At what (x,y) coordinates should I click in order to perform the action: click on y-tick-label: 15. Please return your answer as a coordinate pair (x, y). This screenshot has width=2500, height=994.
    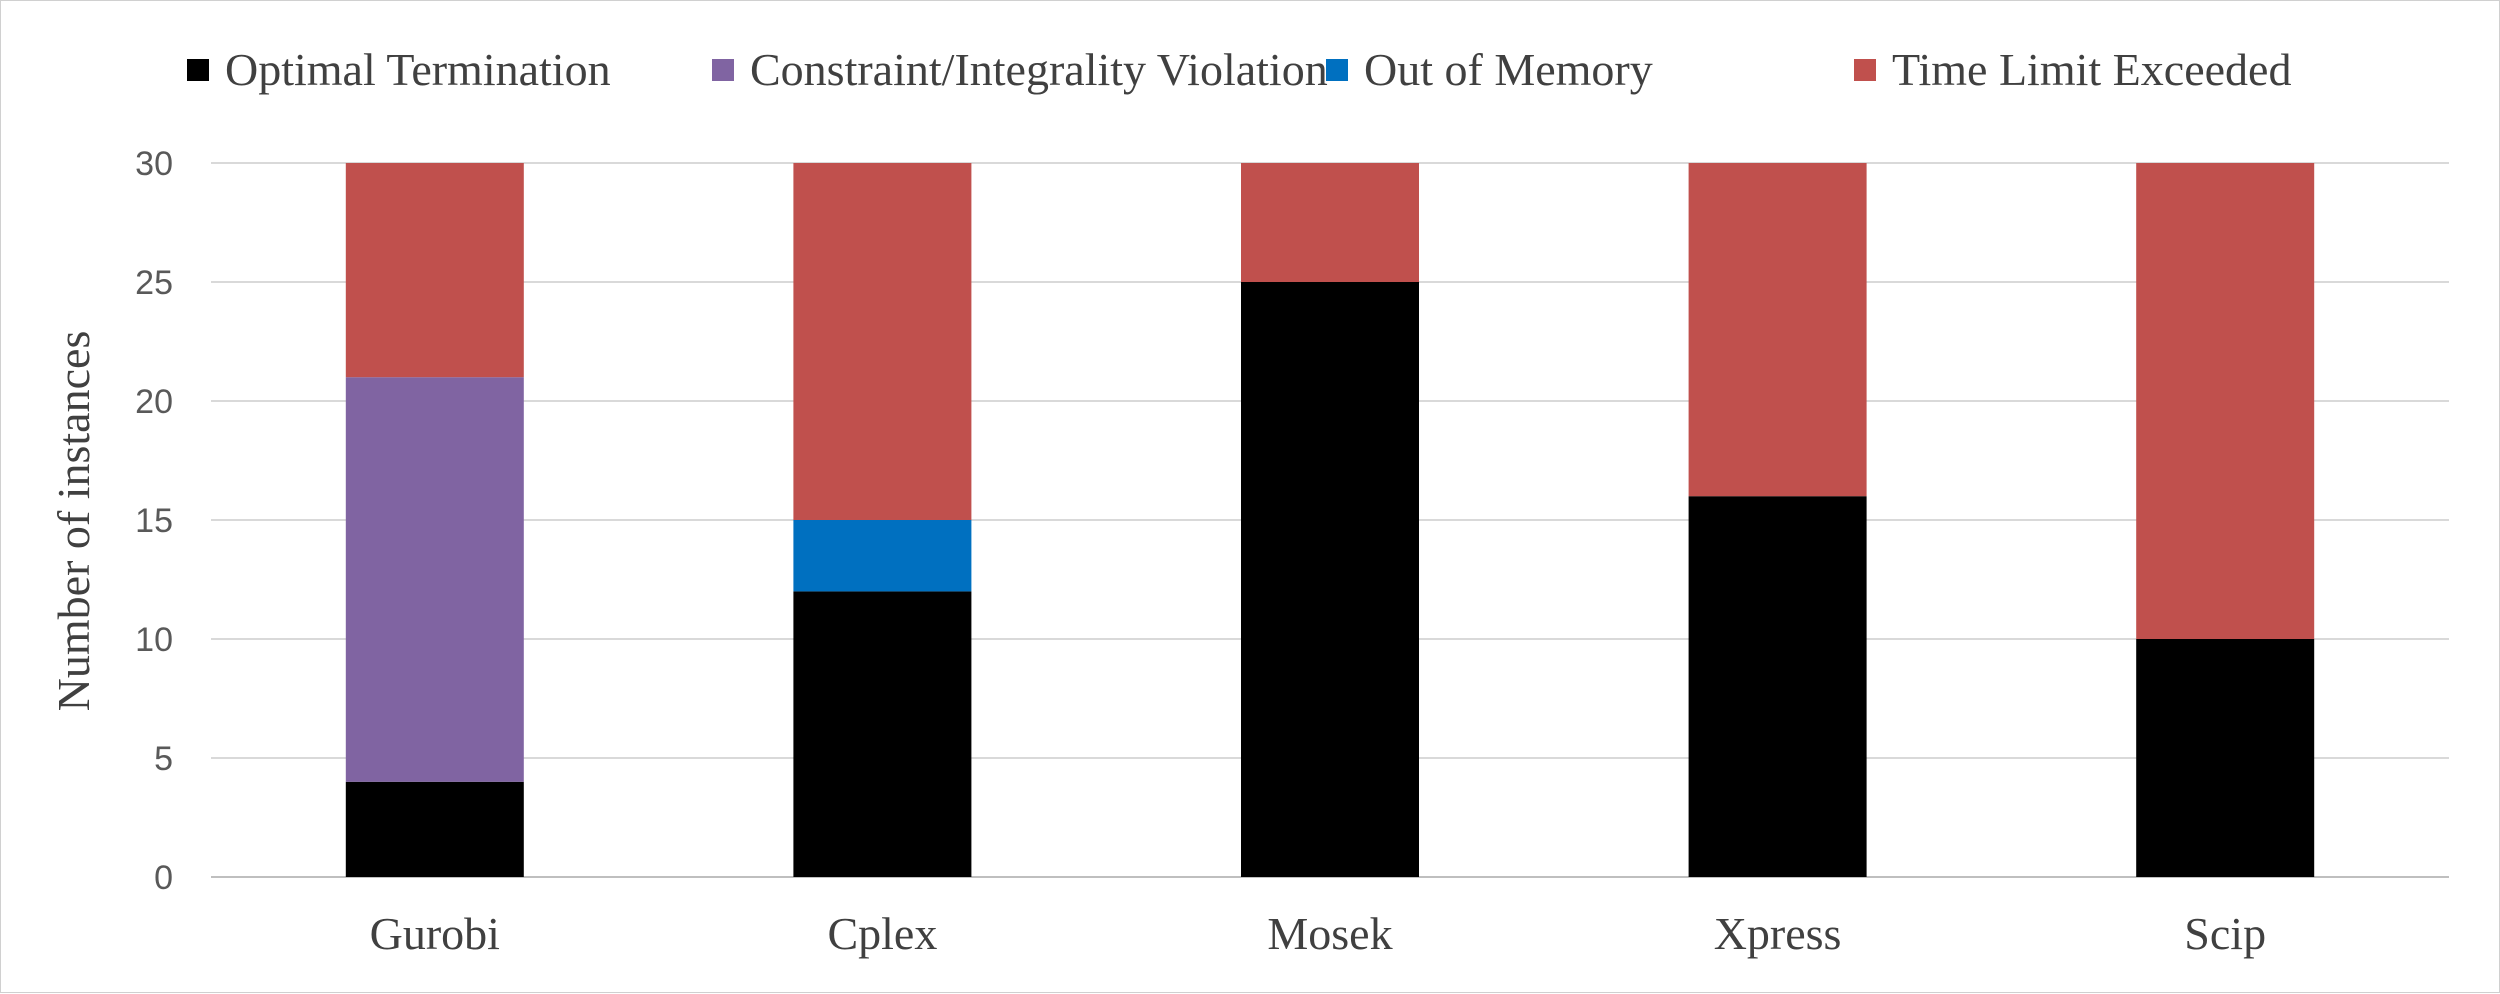
    Looking at the image, I should click on (154, 521).